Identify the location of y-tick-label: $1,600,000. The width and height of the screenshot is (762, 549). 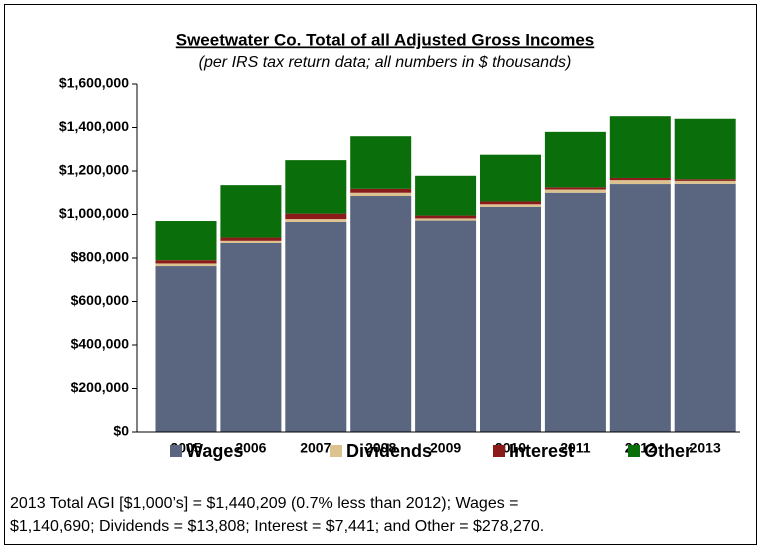
(94, 83).